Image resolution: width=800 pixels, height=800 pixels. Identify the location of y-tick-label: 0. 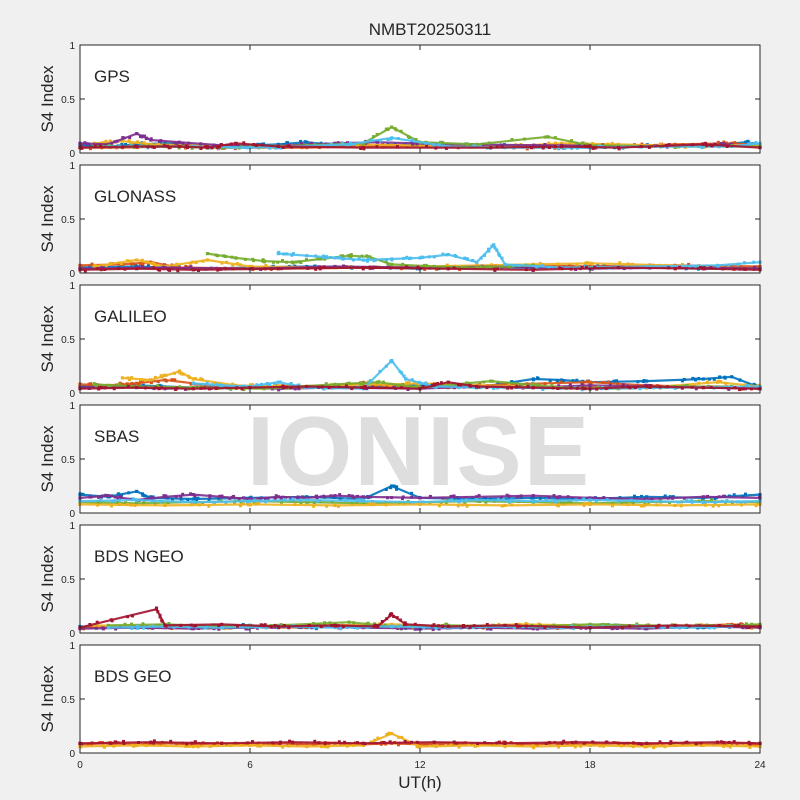
(72, 394).